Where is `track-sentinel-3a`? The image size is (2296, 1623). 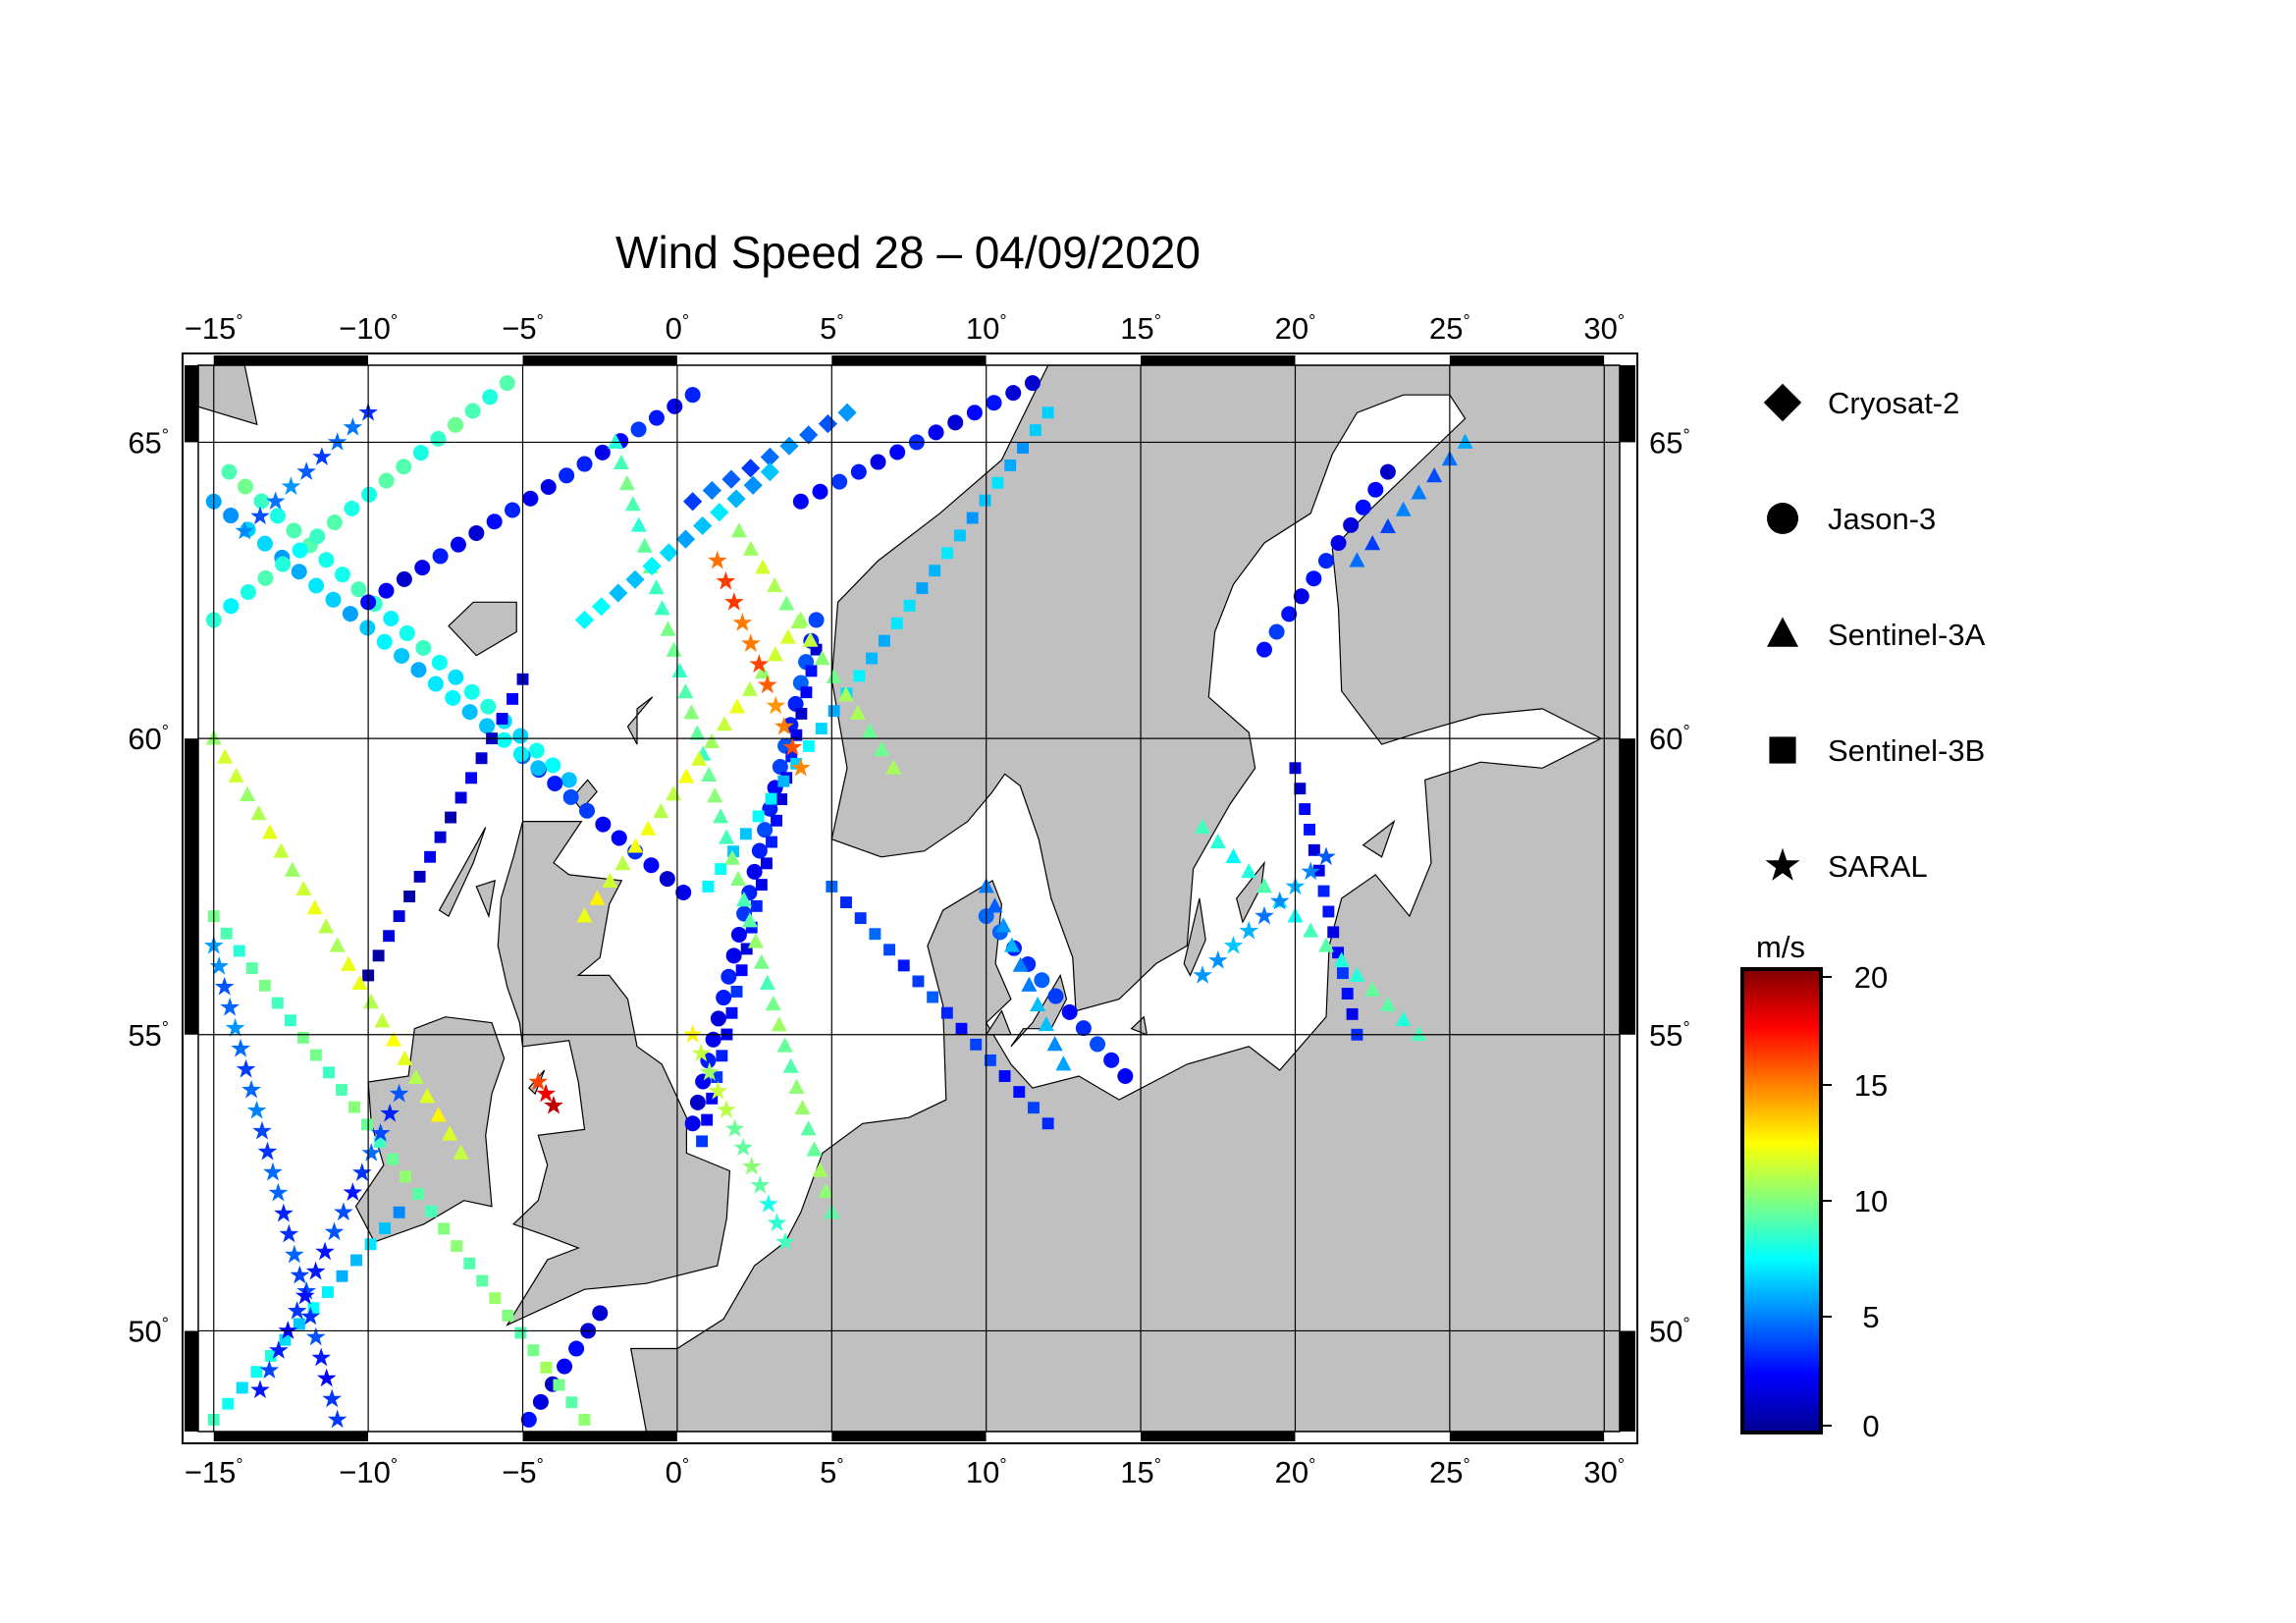
track-sentinel-3a is located at coordinates (1311, 930).